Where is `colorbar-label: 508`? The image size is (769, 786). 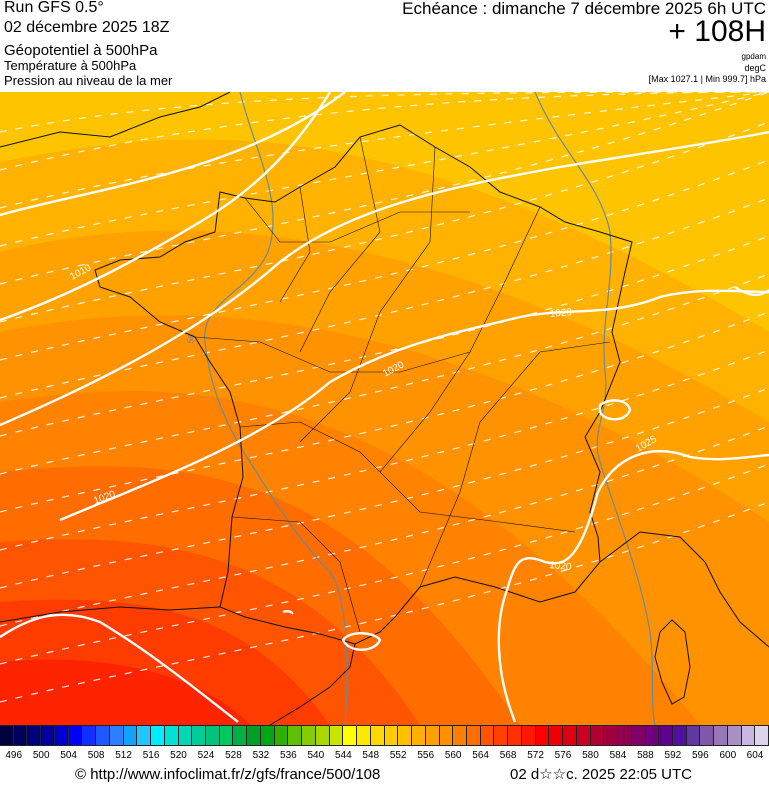
colorbar-label: 508 is located at coordinates (96, 755).